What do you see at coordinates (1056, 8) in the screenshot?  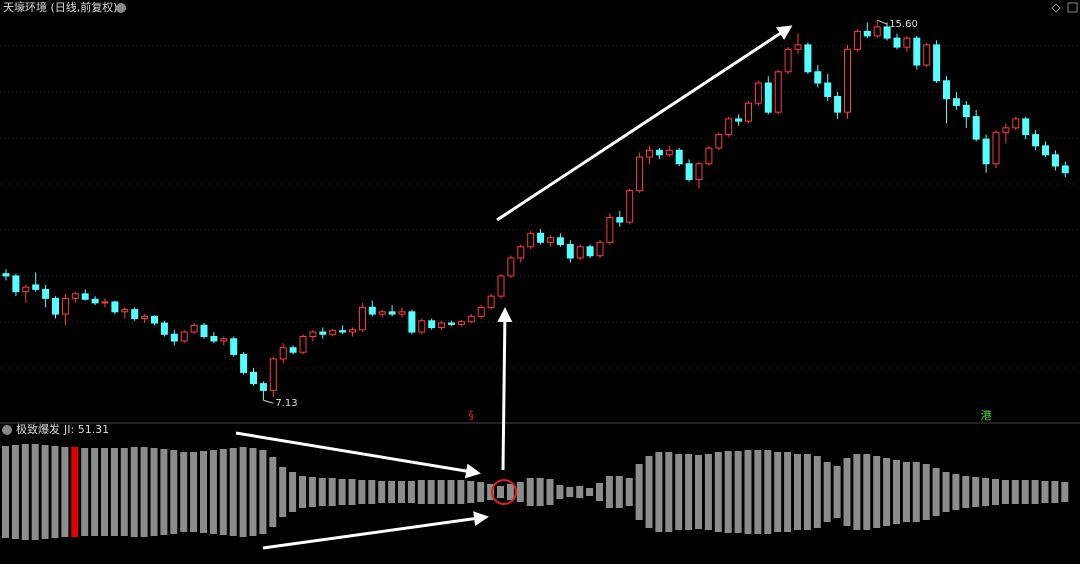 I see `diamond-icon` at bounding box center [1056, 8].